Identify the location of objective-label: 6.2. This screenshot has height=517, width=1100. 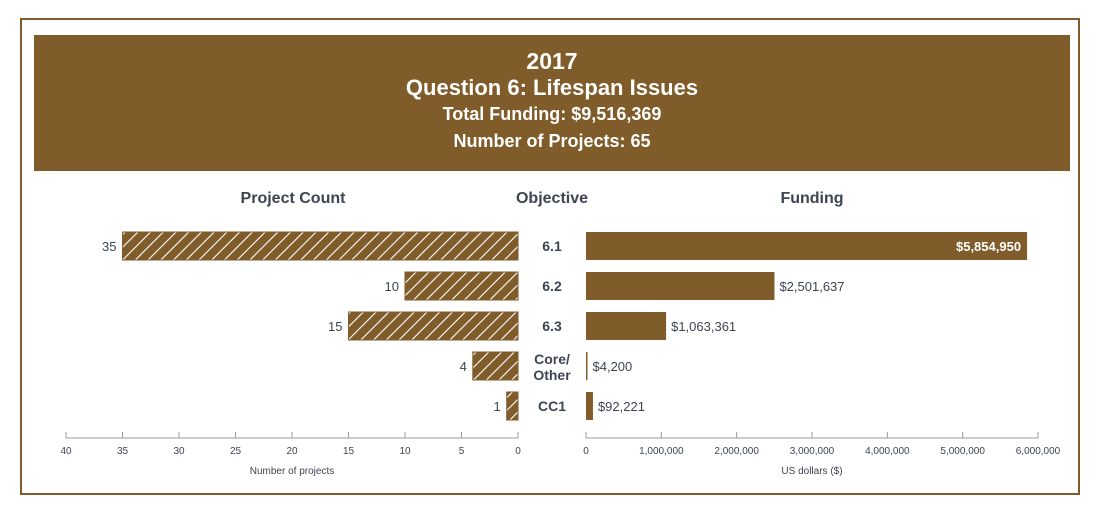
(552, 286).